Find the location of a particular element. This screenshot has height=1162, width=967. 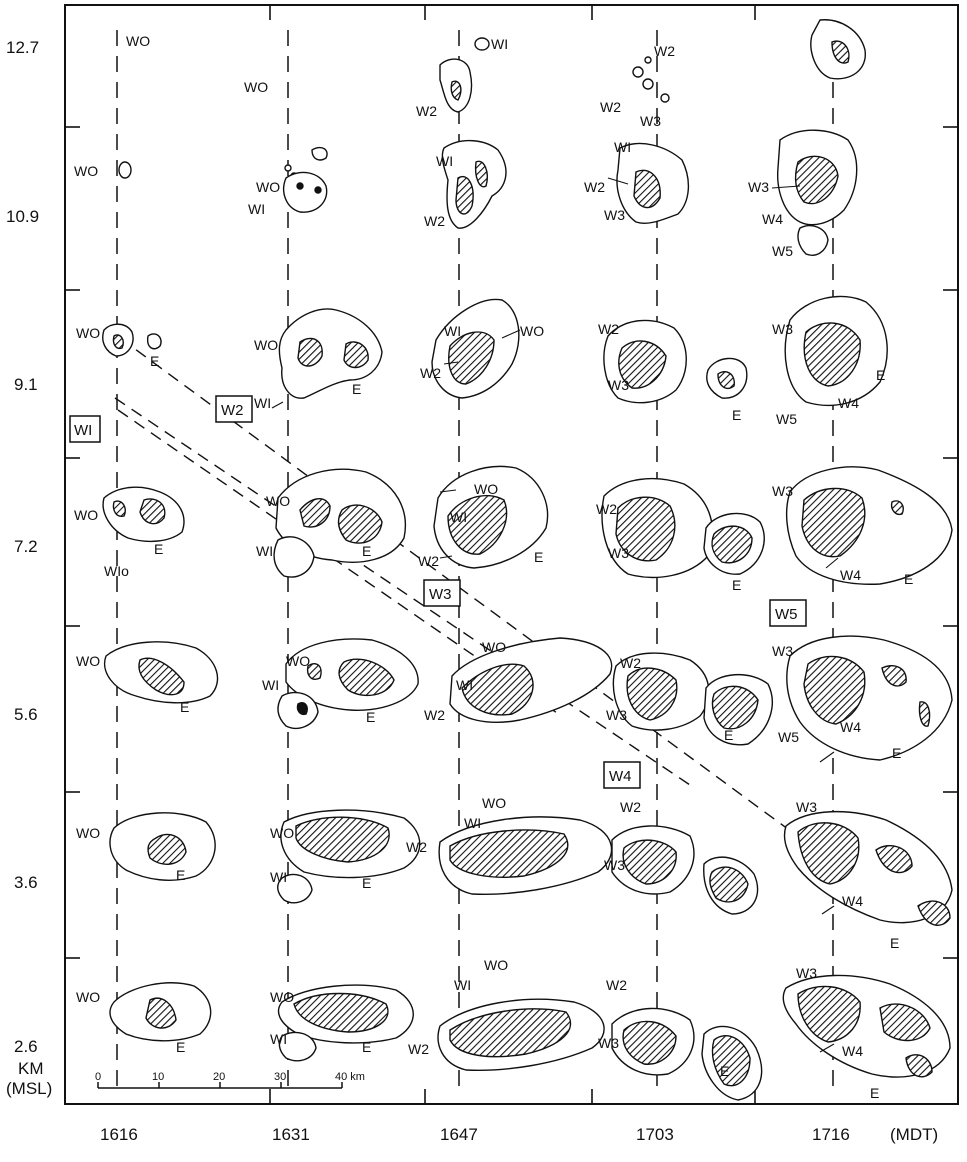

scale-tick-label: 0 is located at coordinates (98, 1077).